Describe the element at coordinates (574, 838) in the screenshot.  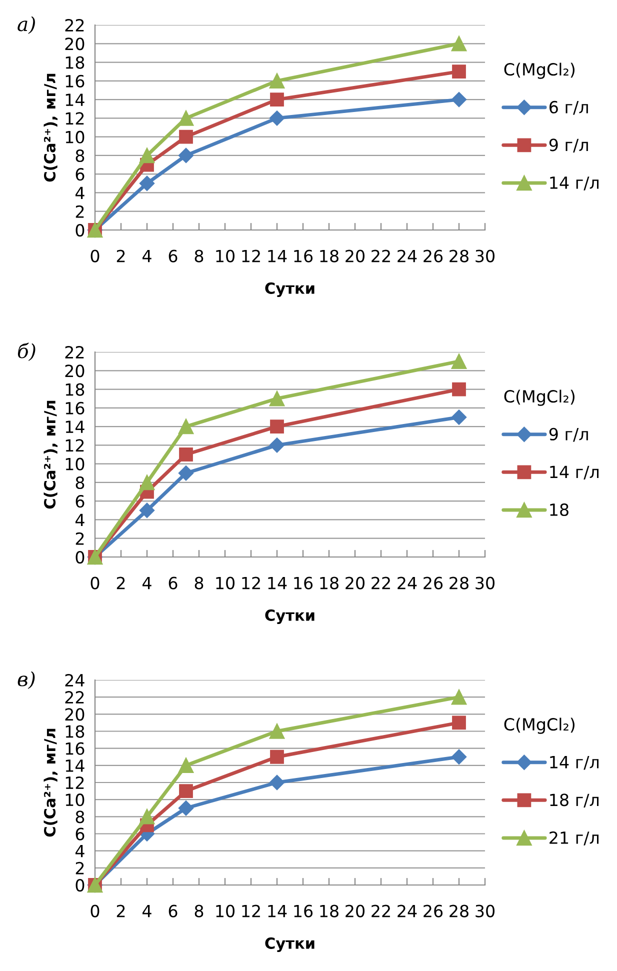
I see `legend-label: 21 г/л` at that location.